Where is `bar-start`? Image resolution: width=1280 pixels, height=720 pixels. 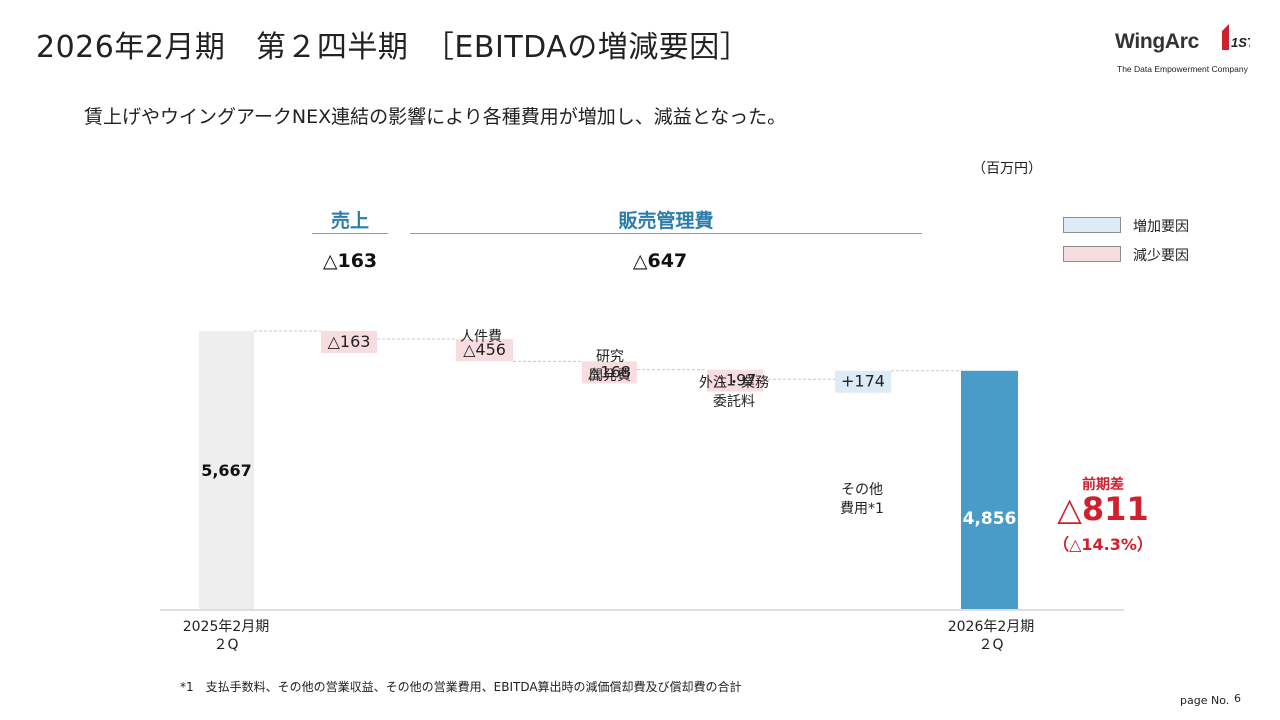 bar-start is located at coordinates (226, 470).